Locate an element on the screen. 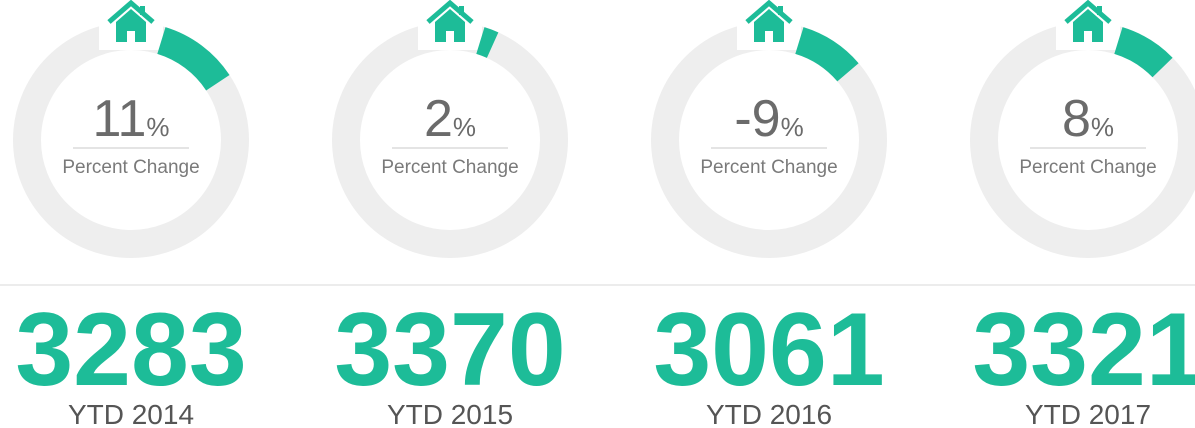  period-label: YTD 2014 is located at coordinates (131, 413).